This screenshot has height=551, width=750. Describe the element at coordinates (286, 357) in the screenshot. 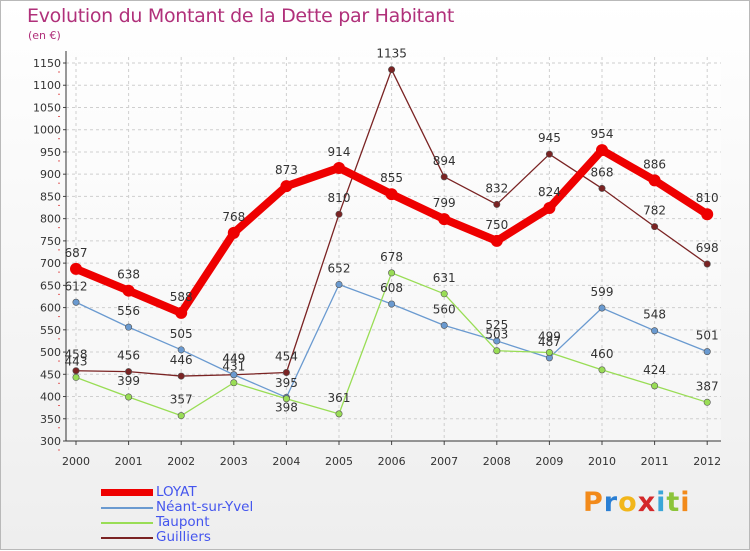

I see `data-label: 454` at that location.